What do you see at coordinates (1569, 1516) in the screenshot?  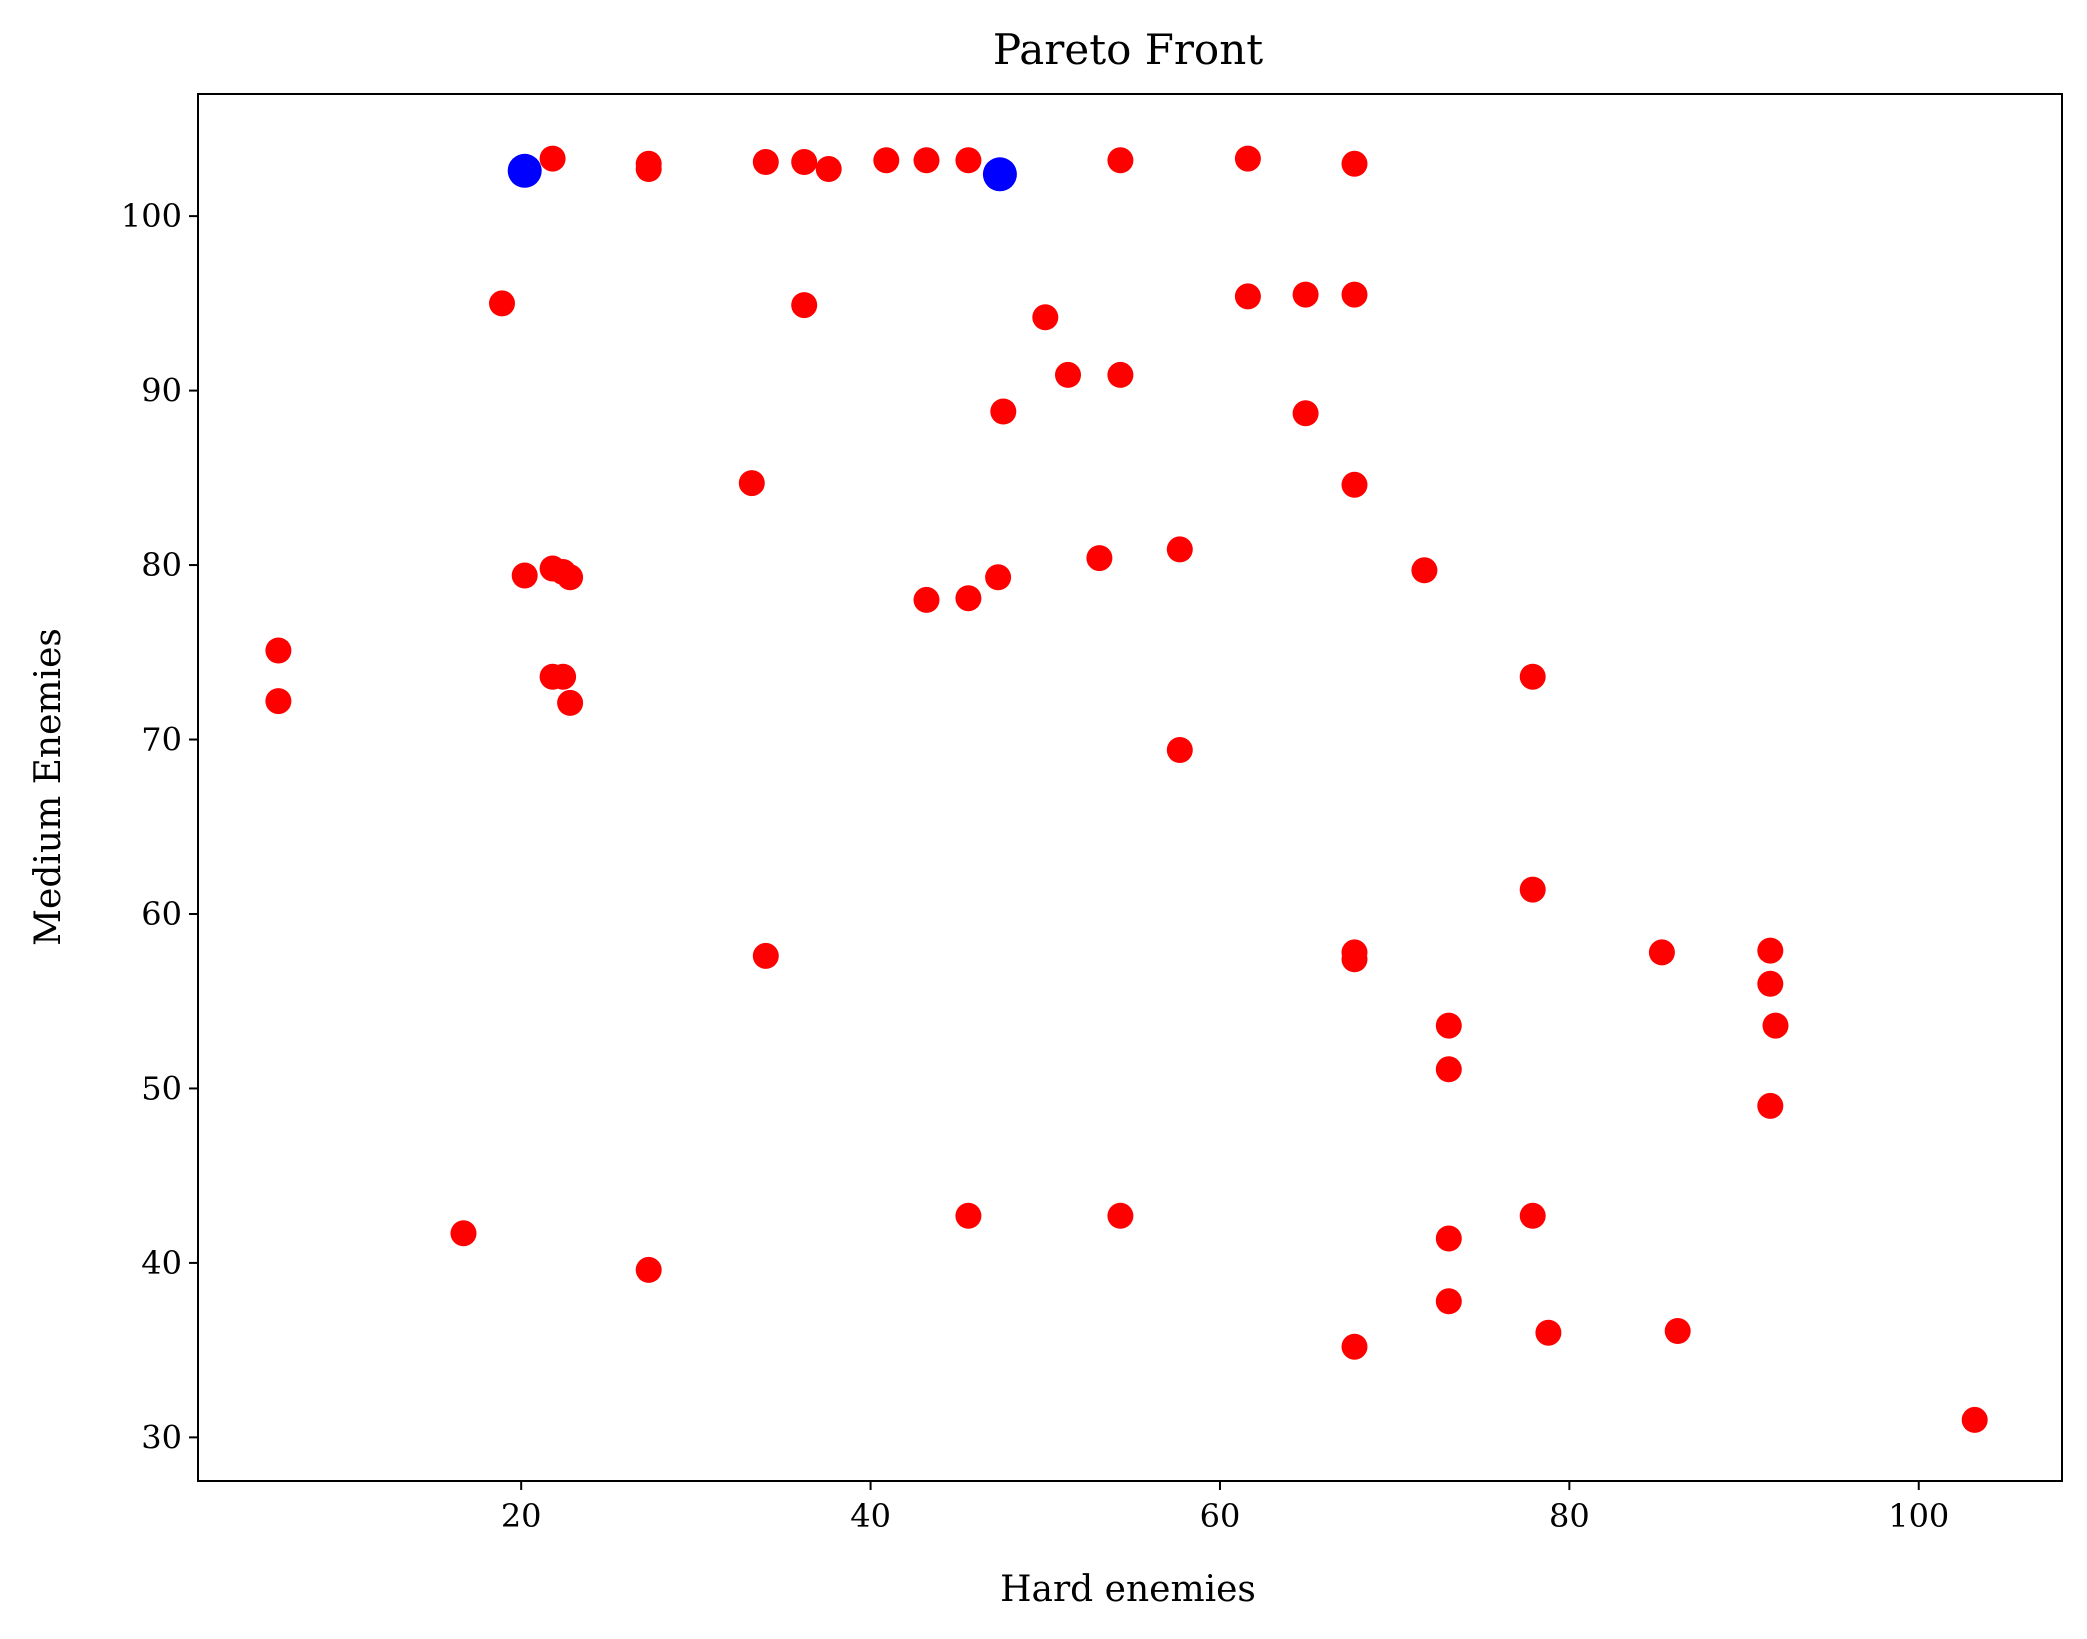 I see `x-tick-label: 80` at bounding box center [1569, 1516].